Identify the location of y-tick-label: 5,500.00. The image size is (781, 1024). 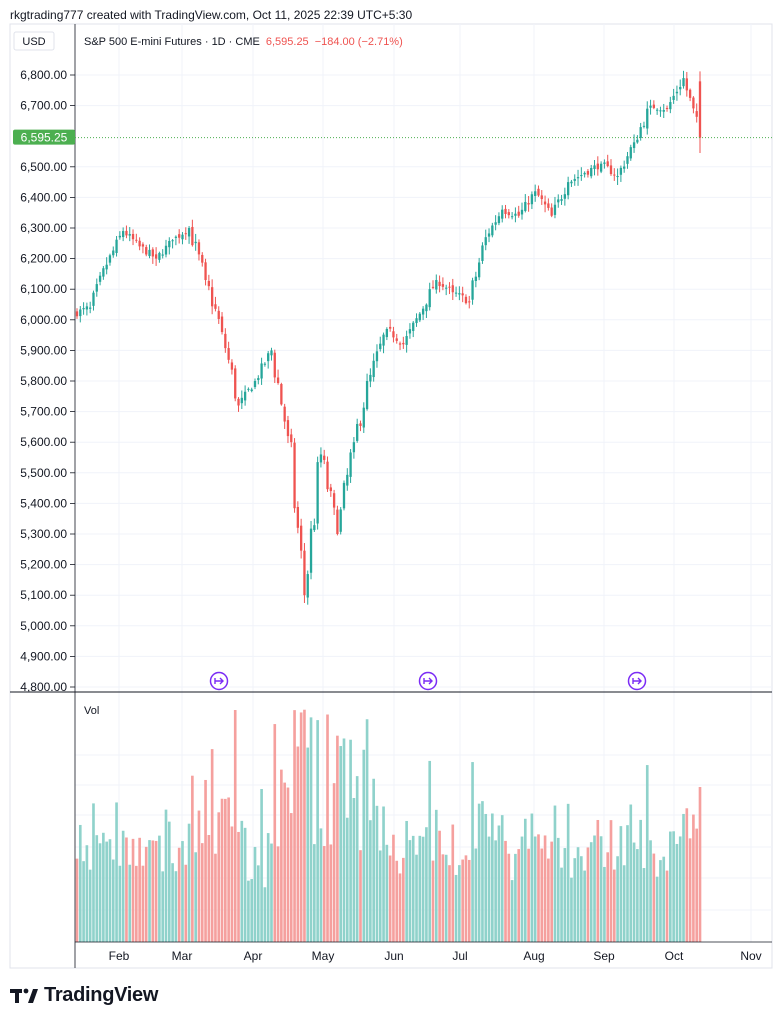
(43, 473).